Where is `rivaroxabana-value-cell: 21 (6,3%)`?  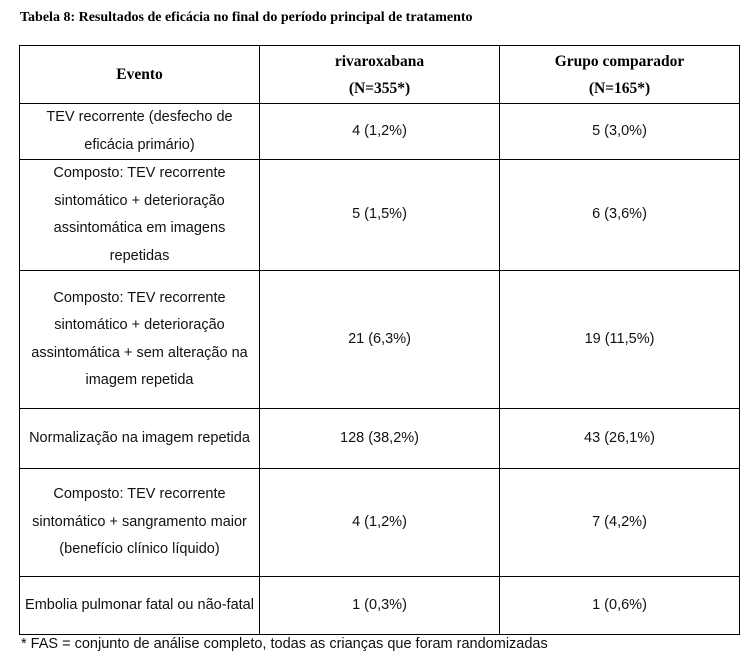 rivaroxabana-value-cell: 21 (6,3%) is located at coordinates (379, 339).